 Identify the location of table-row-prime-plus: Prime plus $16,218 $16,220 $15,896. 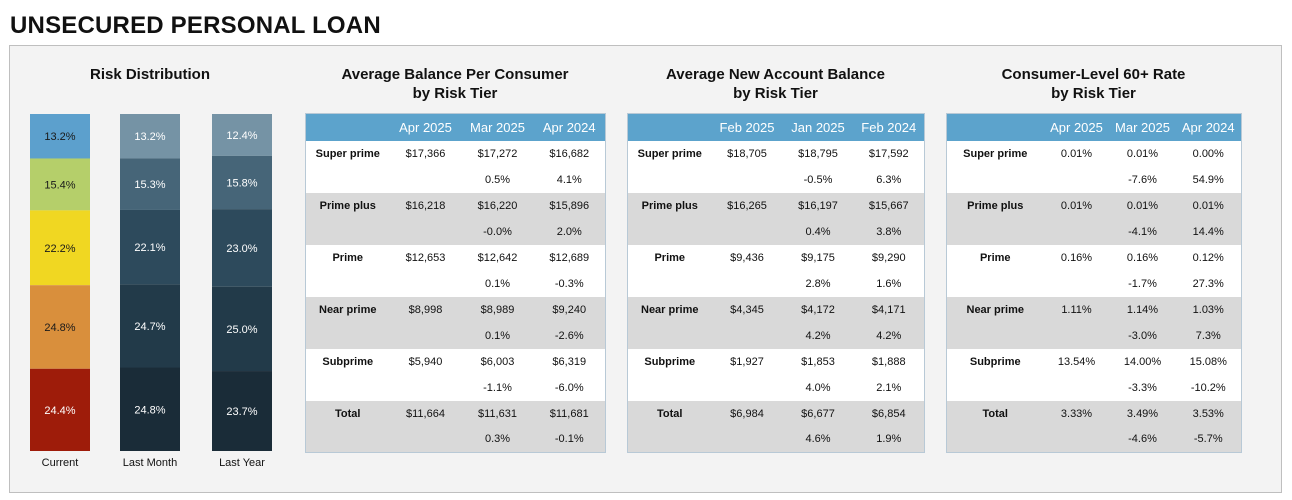
(455, 205).